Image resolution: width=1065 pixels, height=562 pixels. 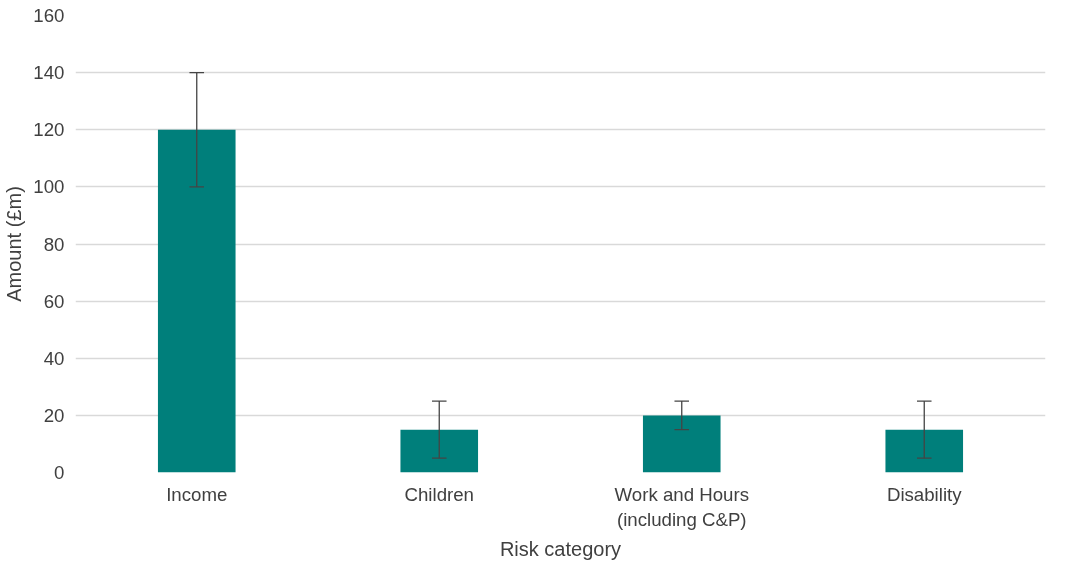 I want to click on x-tick-label: Disability, so click(x=924, y=494).